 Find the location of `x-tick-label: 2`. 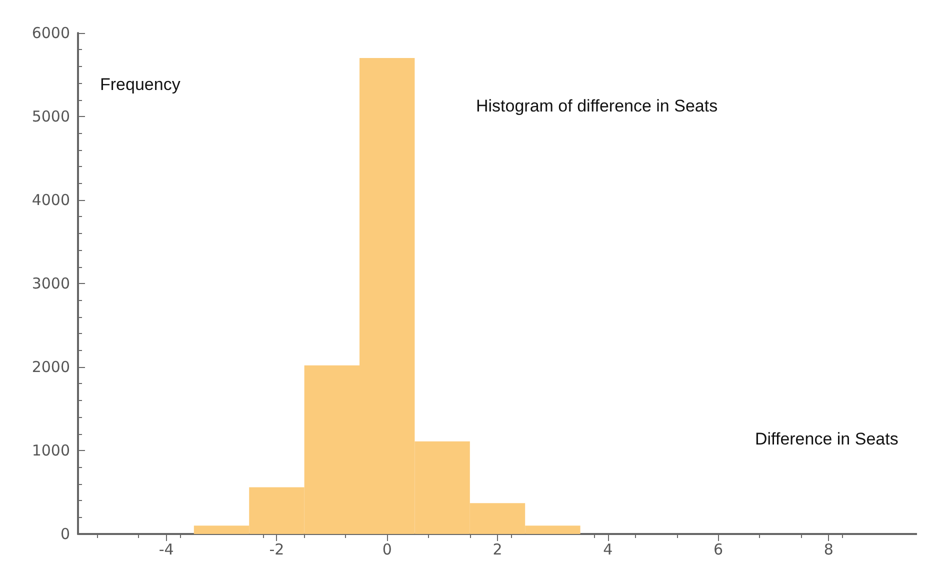

x-tick-label: 2 is located at coordinates (497, 549).